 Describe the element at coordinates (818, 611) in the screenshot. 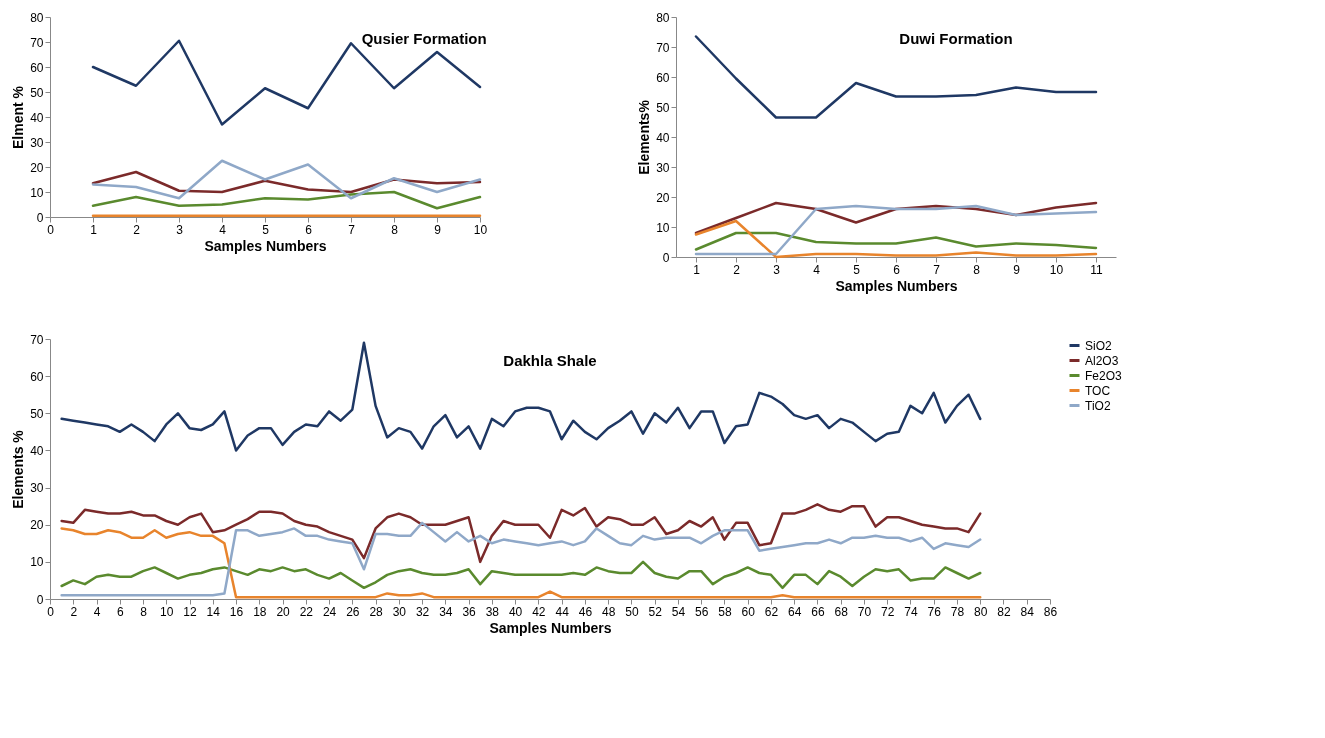

I see `x-tick-label: 66` at that location.